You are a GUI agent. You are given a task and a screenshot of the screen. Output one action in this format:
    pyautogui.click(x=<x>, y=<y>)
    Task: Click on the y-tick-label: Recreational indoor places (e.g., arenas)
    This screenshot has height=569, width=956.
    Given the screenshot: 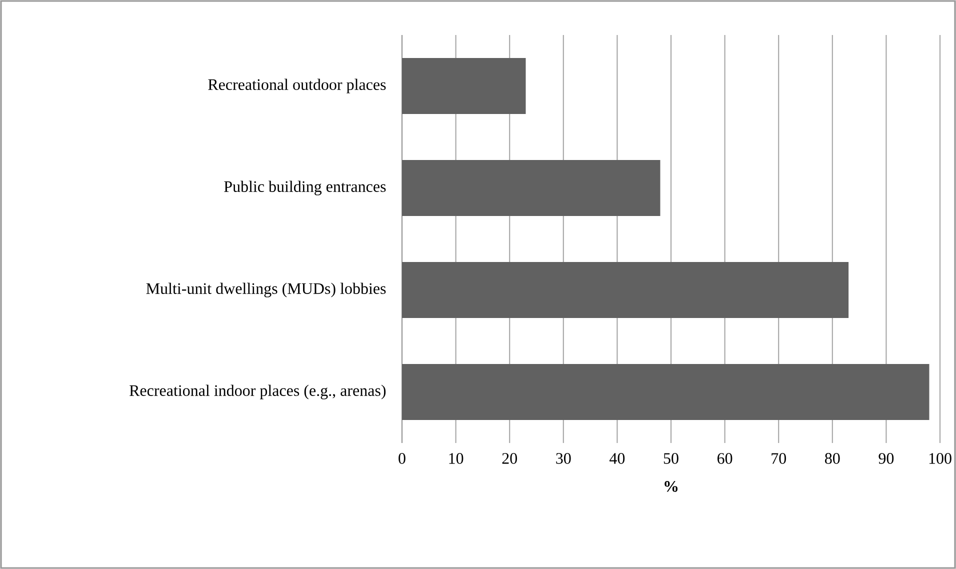 What is the action you would take?
    pyautogui.click(x=258, y=392)
    